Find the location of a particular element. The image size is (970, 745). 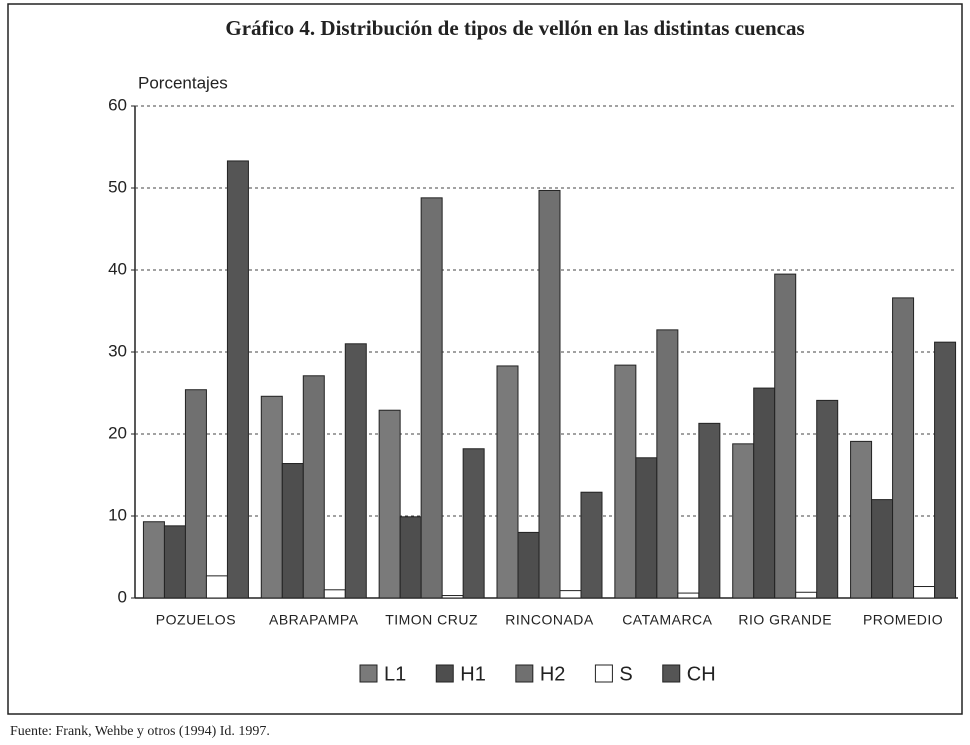

y-tick-label: 40 is located at coordinates (117, 268).